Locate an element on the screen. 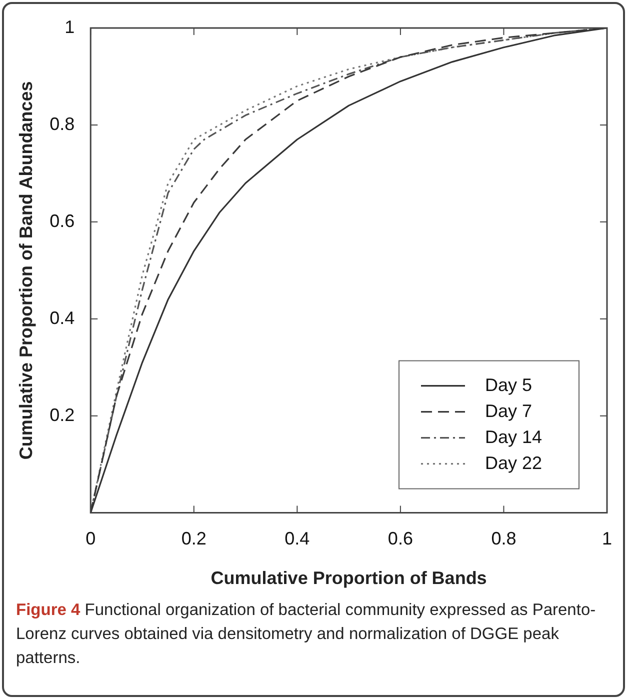 The image size is (627, 699). y-tick-label: 0.8 is located at coordinates (62, 124).